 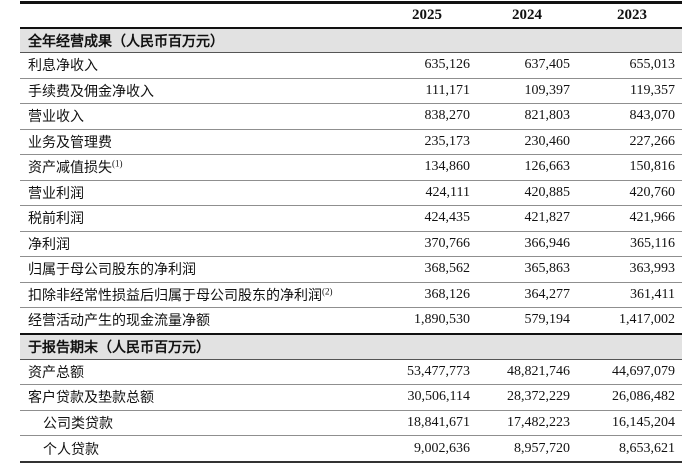 I want to click on table-row: 业务及管理费 235,173 230,460 227,266, so click(x=351, y=142).